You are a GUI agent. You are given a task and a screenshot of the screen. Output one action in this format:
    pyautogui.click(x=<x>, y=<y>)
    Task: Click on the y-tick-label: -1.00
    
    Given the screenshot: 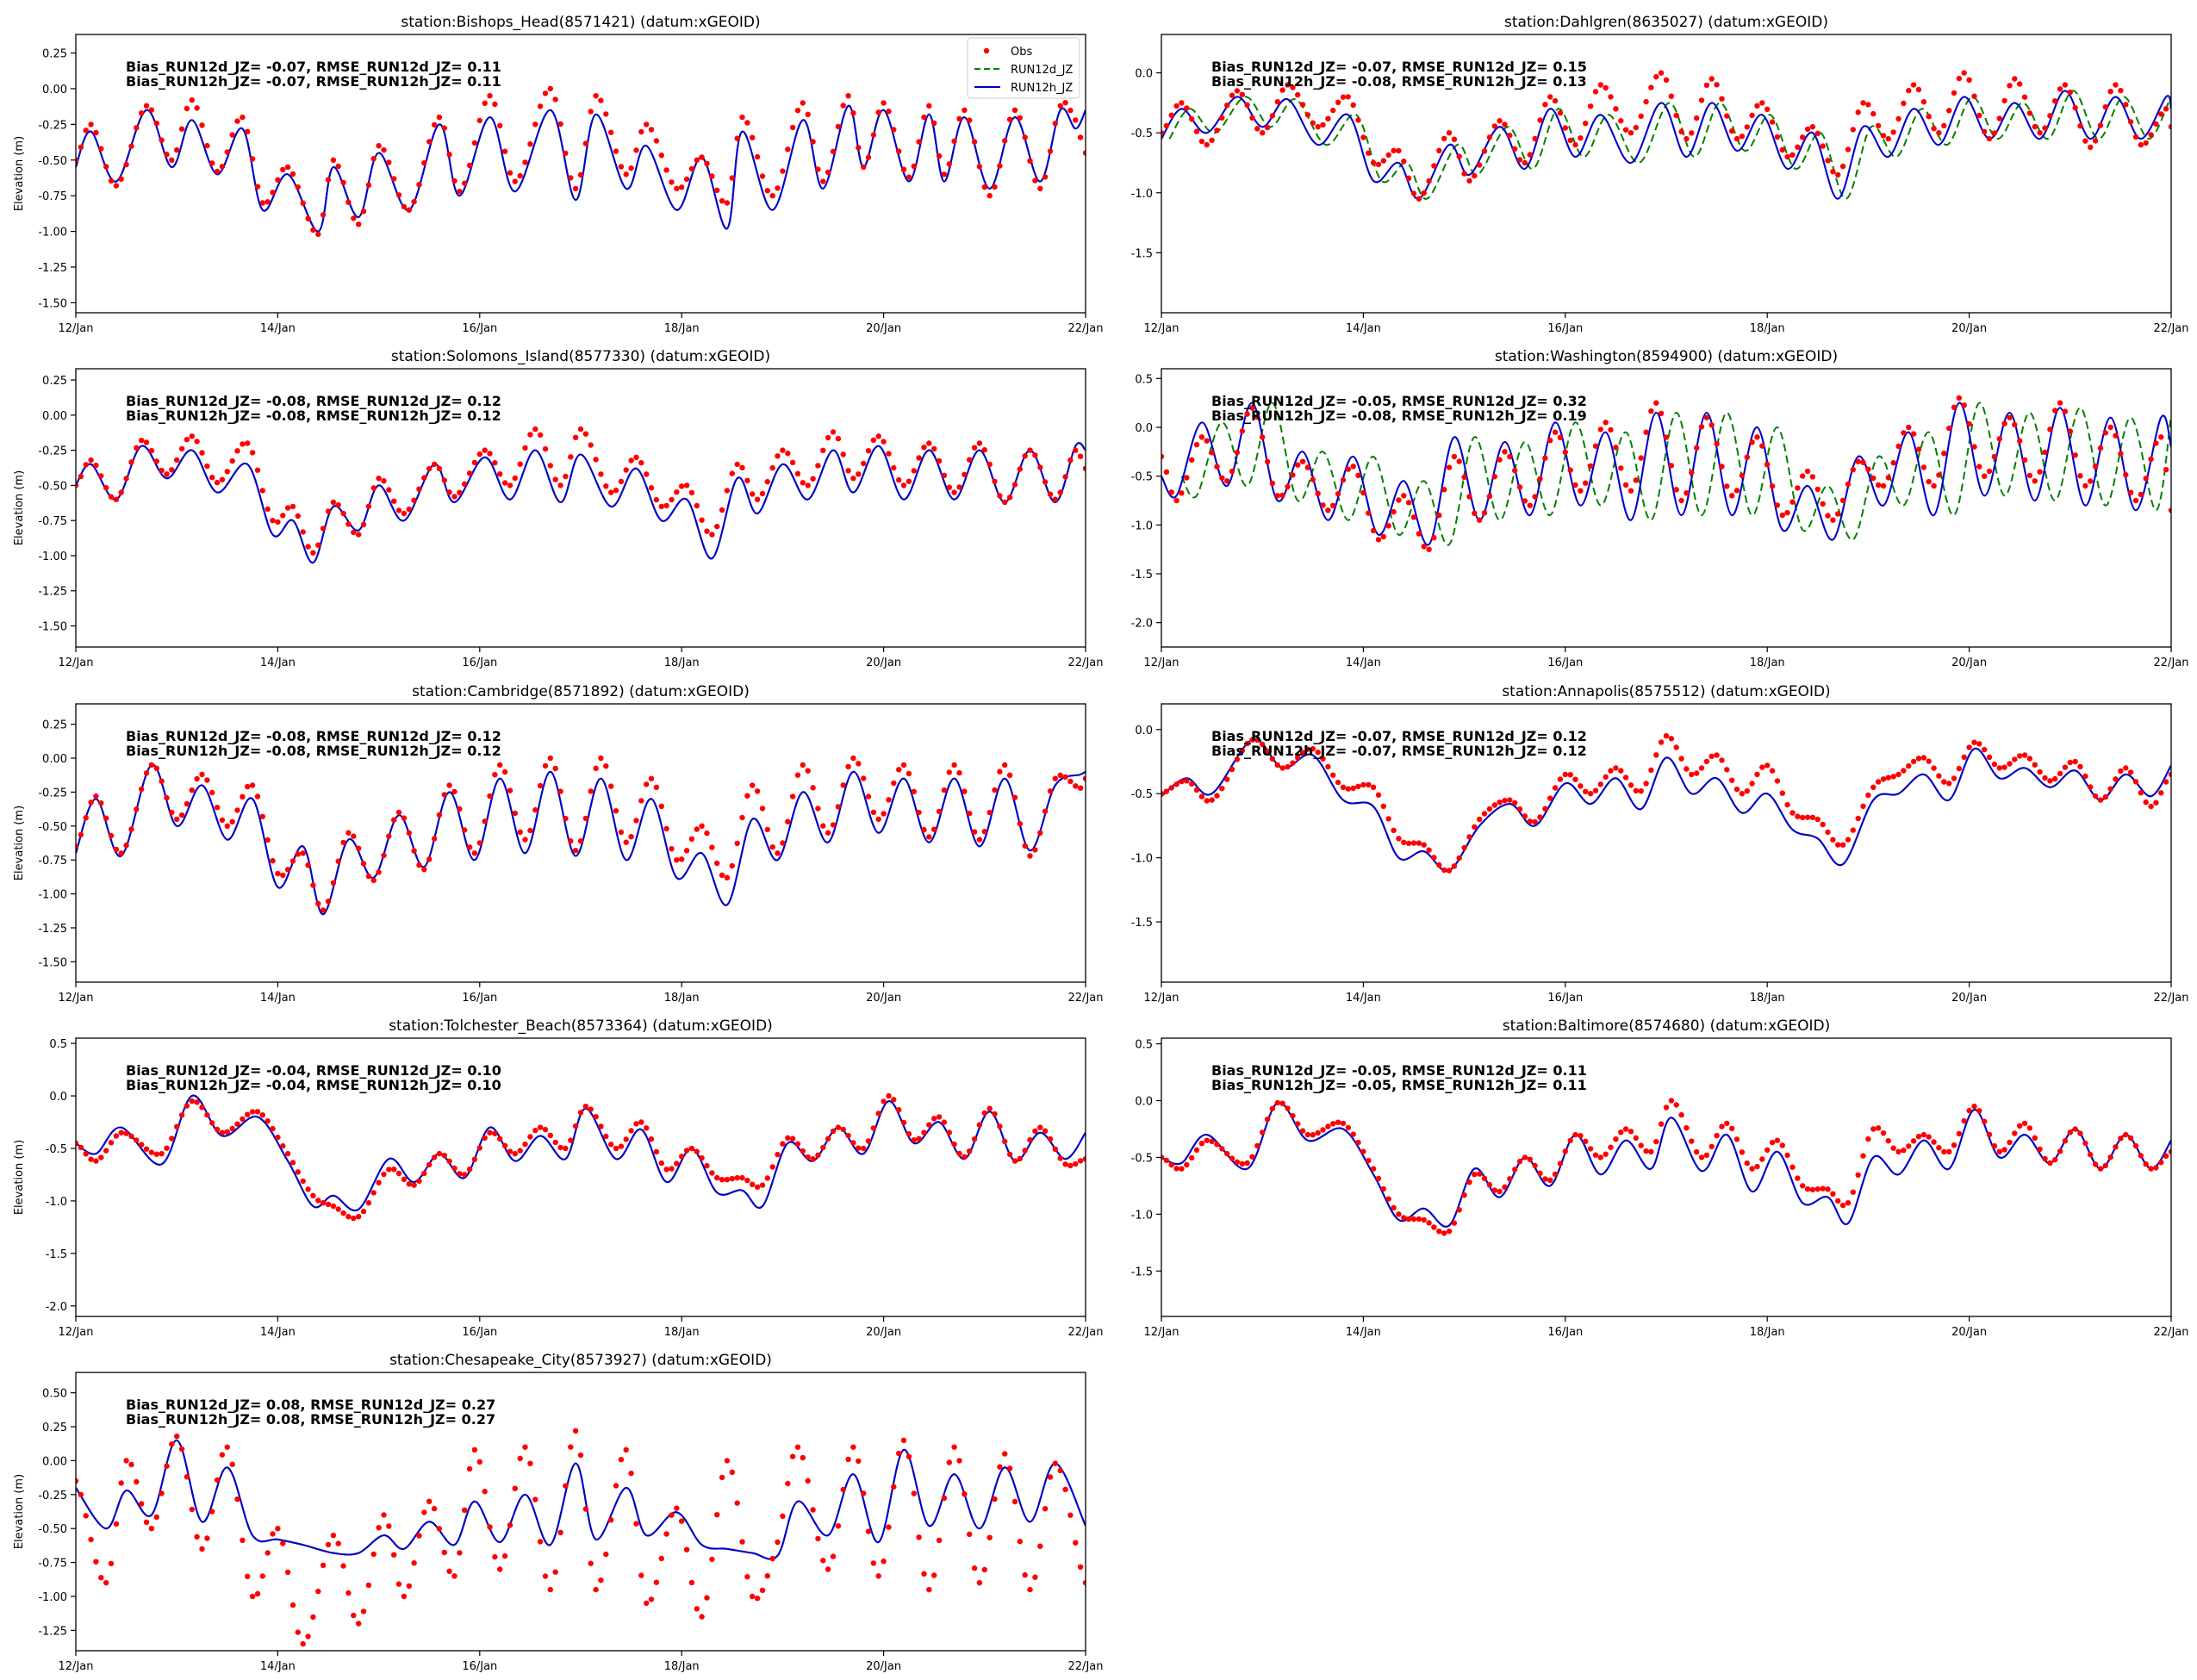 What is the action you would take?
    pyautogui.click(x=52, y=557)
    